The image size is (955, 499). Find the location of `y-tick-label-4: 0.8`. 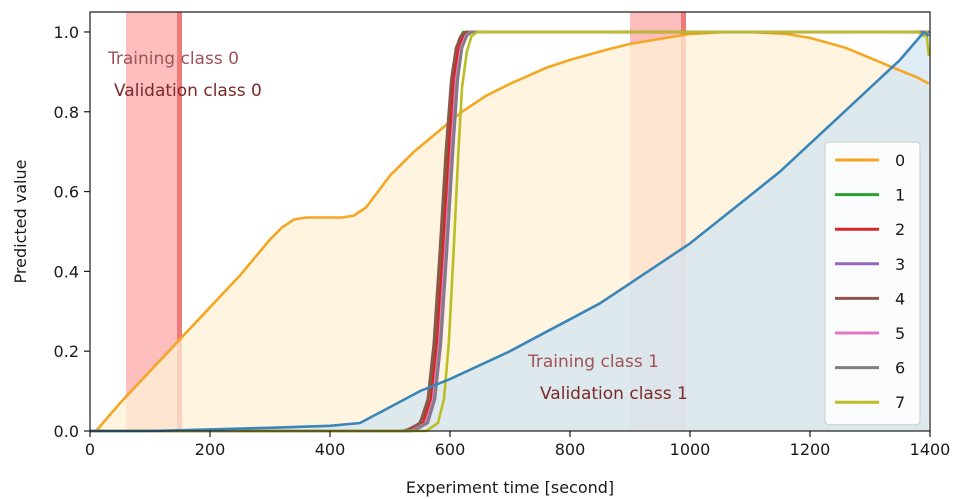

y-tick-label-4: 0.8 is located at coordinates (66, 112).